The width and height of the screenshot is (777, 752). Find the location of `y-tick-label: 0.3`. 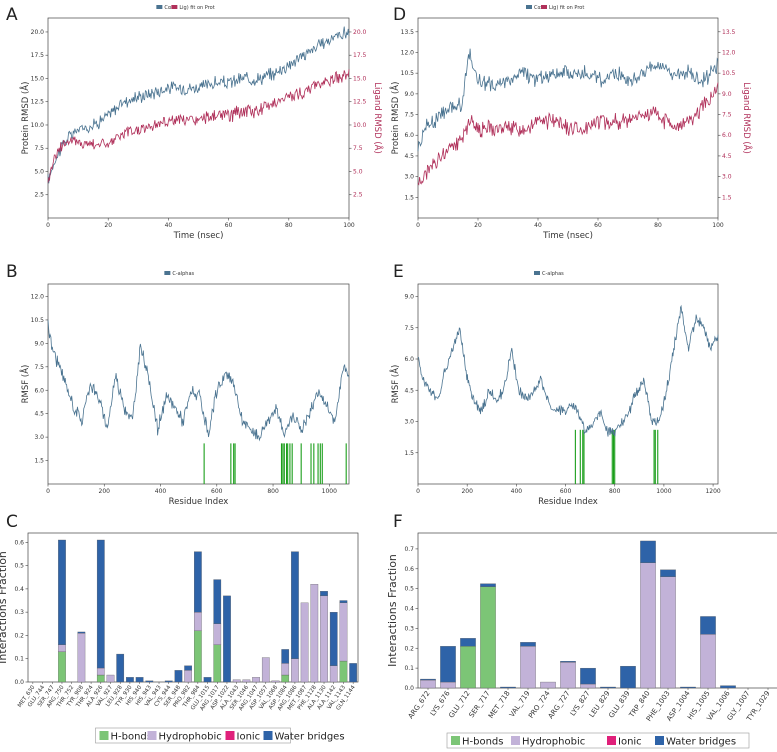

y-tick-label: 0.3 is located at coordinates (19, 612).